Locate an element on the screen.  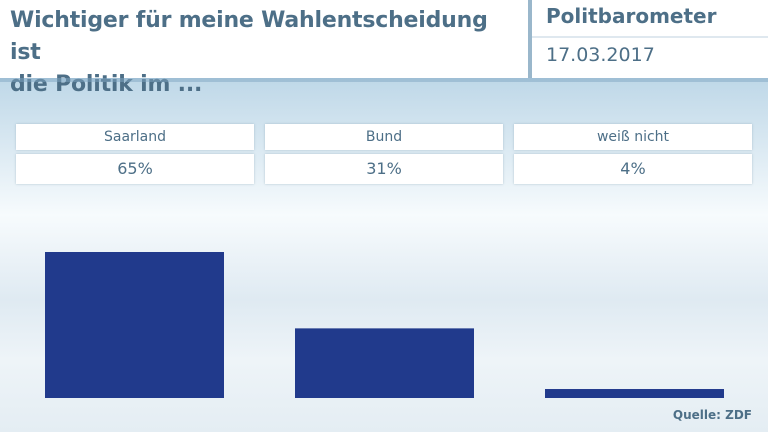
value-label-weiss-nicht: 4% is located at coordinates (633, 169).